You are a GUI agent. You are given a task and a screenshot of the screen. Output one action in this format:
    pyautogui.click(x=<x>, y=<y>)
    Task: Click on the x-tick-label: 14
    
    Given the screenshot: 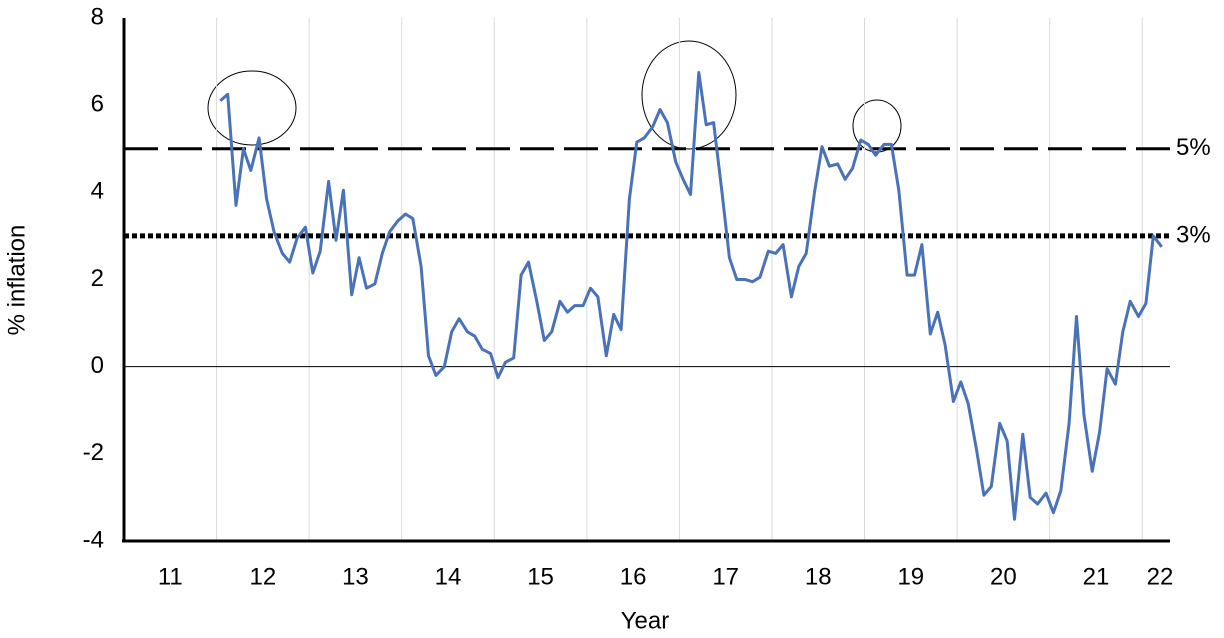 What is the action you would take?
    pyautogui.click(x=448, y=576)
    